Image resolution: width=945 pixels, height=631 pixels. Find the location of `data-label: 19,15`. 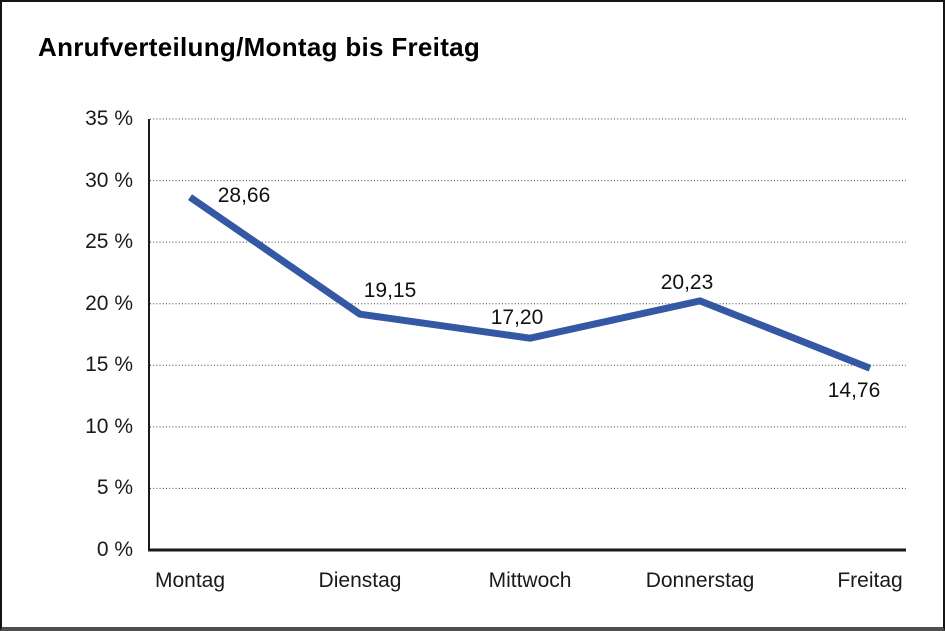

data-label: 19,15 is located at coordinates (390, 291).